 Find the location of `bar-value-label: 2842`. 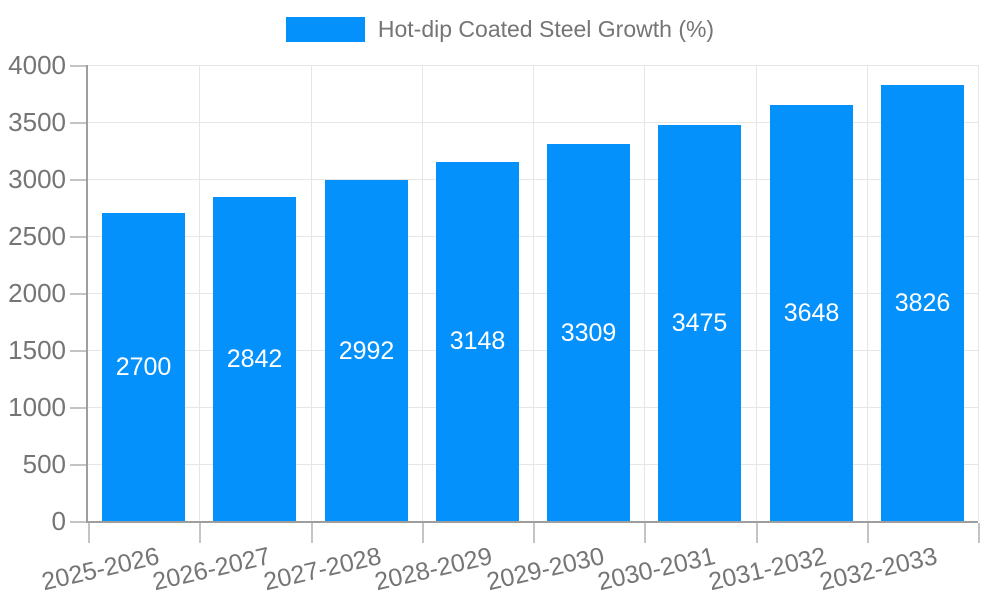

bar-value-label: 2842 is located at coordinates (254, 359).